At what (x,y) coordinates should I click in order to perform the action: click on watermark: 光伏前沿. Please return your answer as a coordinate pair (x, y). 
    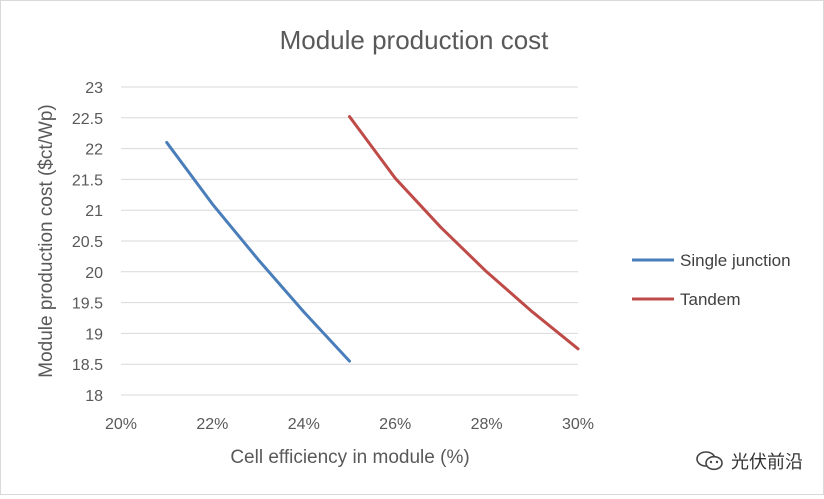
    Looking at the image, I should click on (749, 461).